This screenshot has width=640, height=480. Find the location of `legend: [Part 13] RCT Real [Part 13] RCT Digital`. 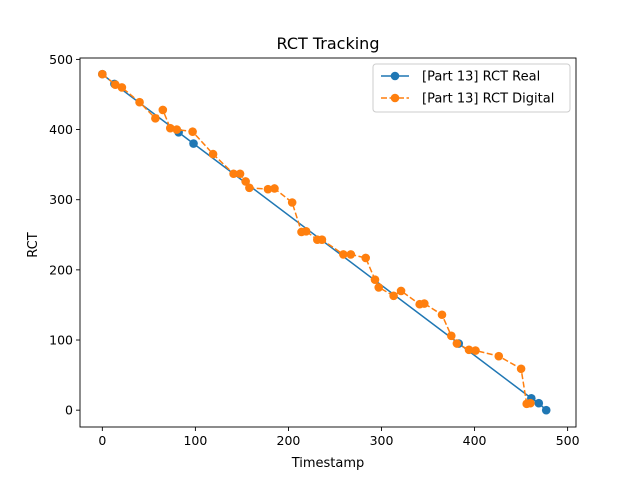

legend: [Part 13] RCT Real [Part 13] RCT Digital is located at coordinates (471, 88).